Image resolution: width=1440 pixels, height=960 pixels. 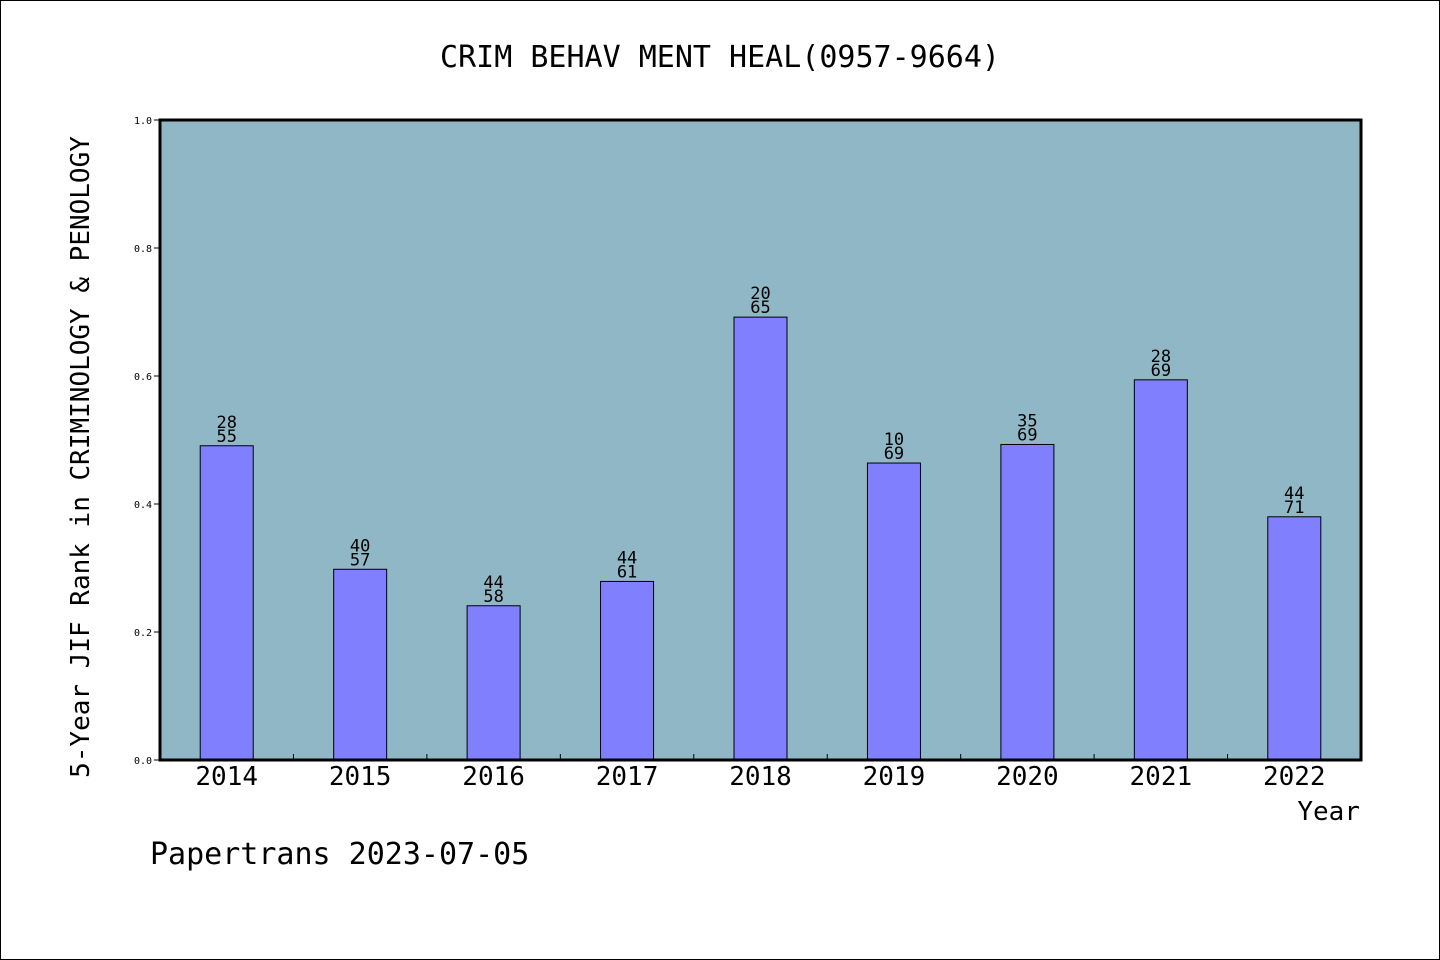 What do you see at coordinates (360, 546) in the screenshot?
I see `bar-rank-label: 40` at bounding box center [360, 546].